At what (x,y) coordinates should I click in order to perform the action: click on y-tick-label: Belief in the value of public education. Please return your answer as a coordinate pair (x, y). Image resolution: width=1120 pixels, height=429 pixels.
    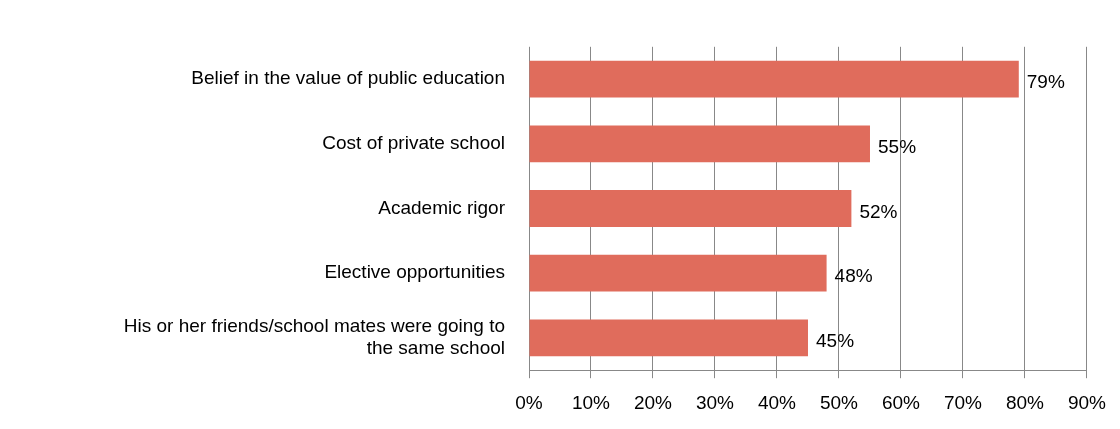
    Looking at the image, I should click on (348, 78).